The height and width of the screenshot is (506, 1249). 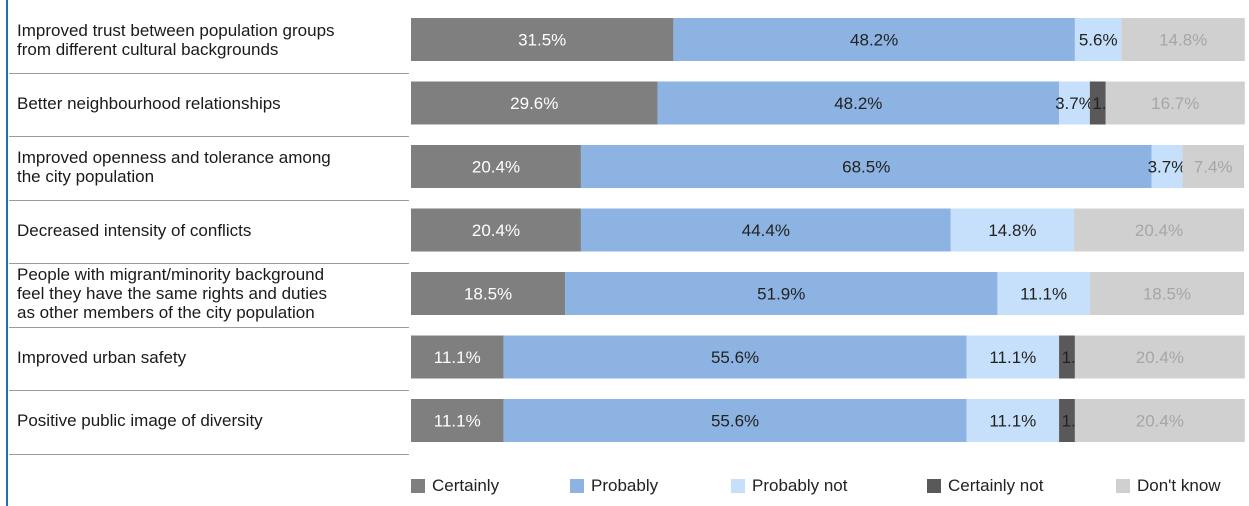 I want to click on data-label: 51.9%, so click(x=781, y=294).